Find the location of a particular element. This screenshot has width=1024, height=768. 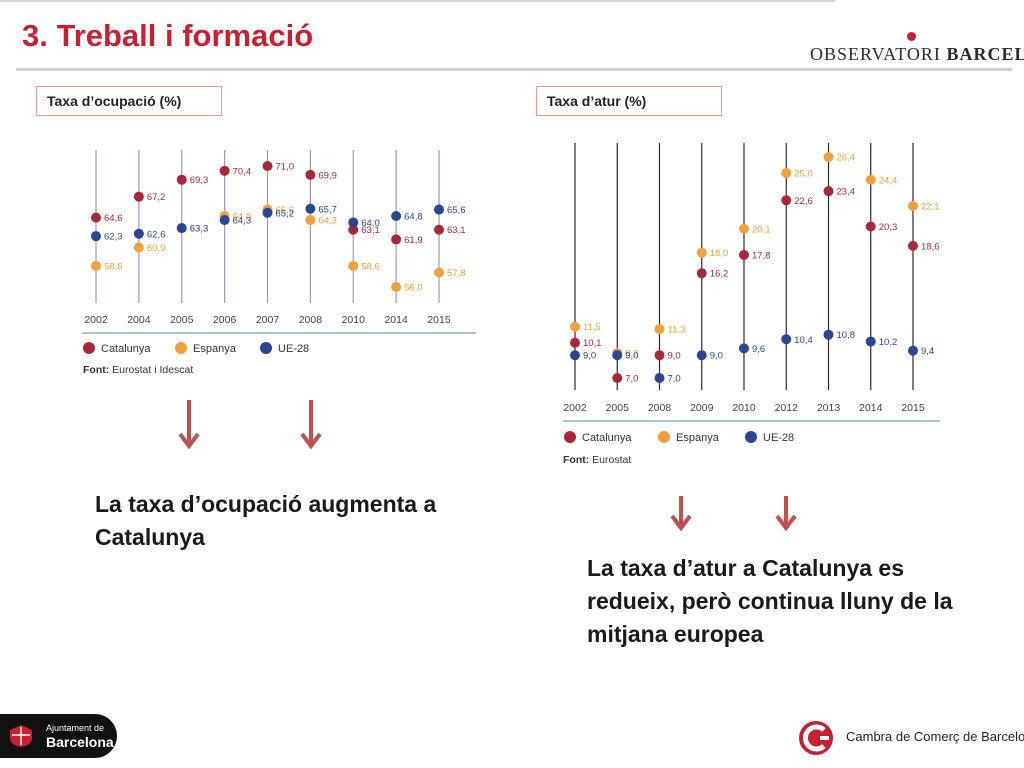

data-label-espanya: 20,1 is located at coordinates (761, 229).